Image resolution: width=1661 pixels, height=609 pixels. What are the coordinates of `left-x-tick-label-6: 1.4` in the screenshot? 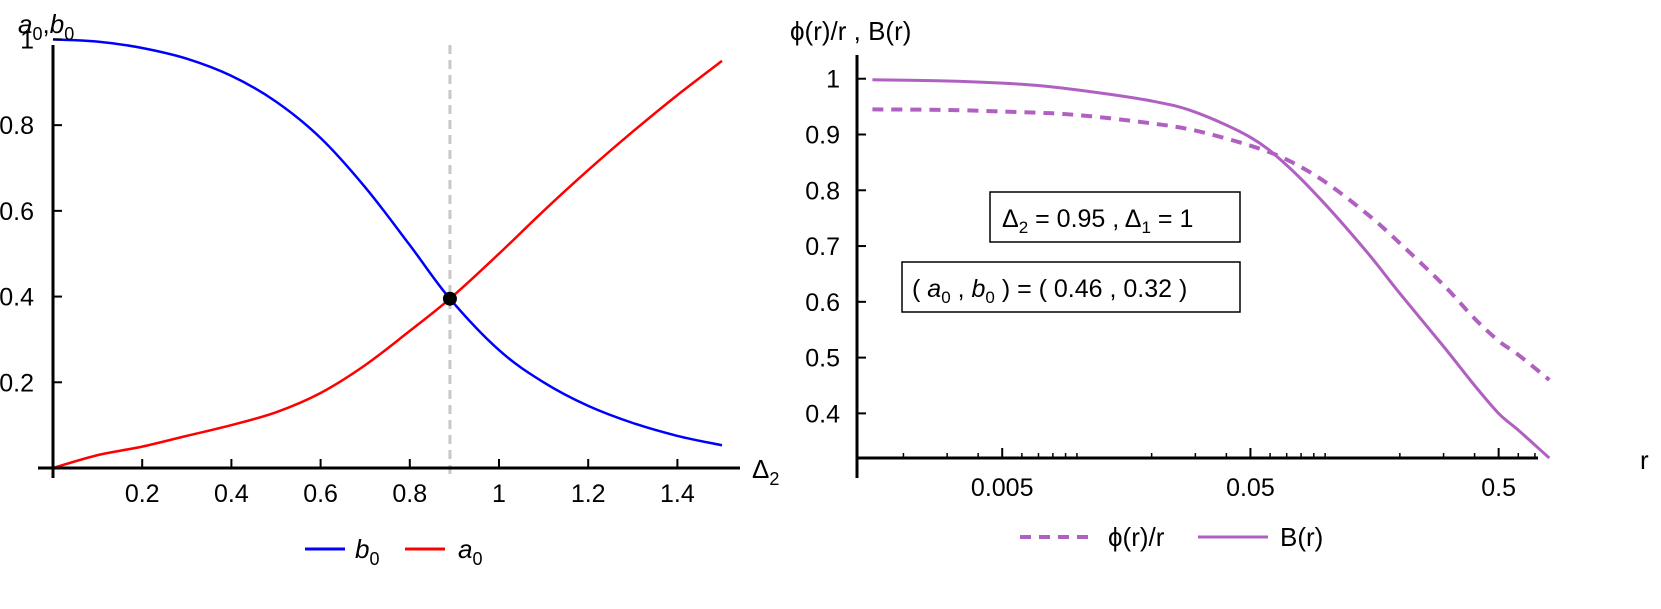 It's located at (677, 494).